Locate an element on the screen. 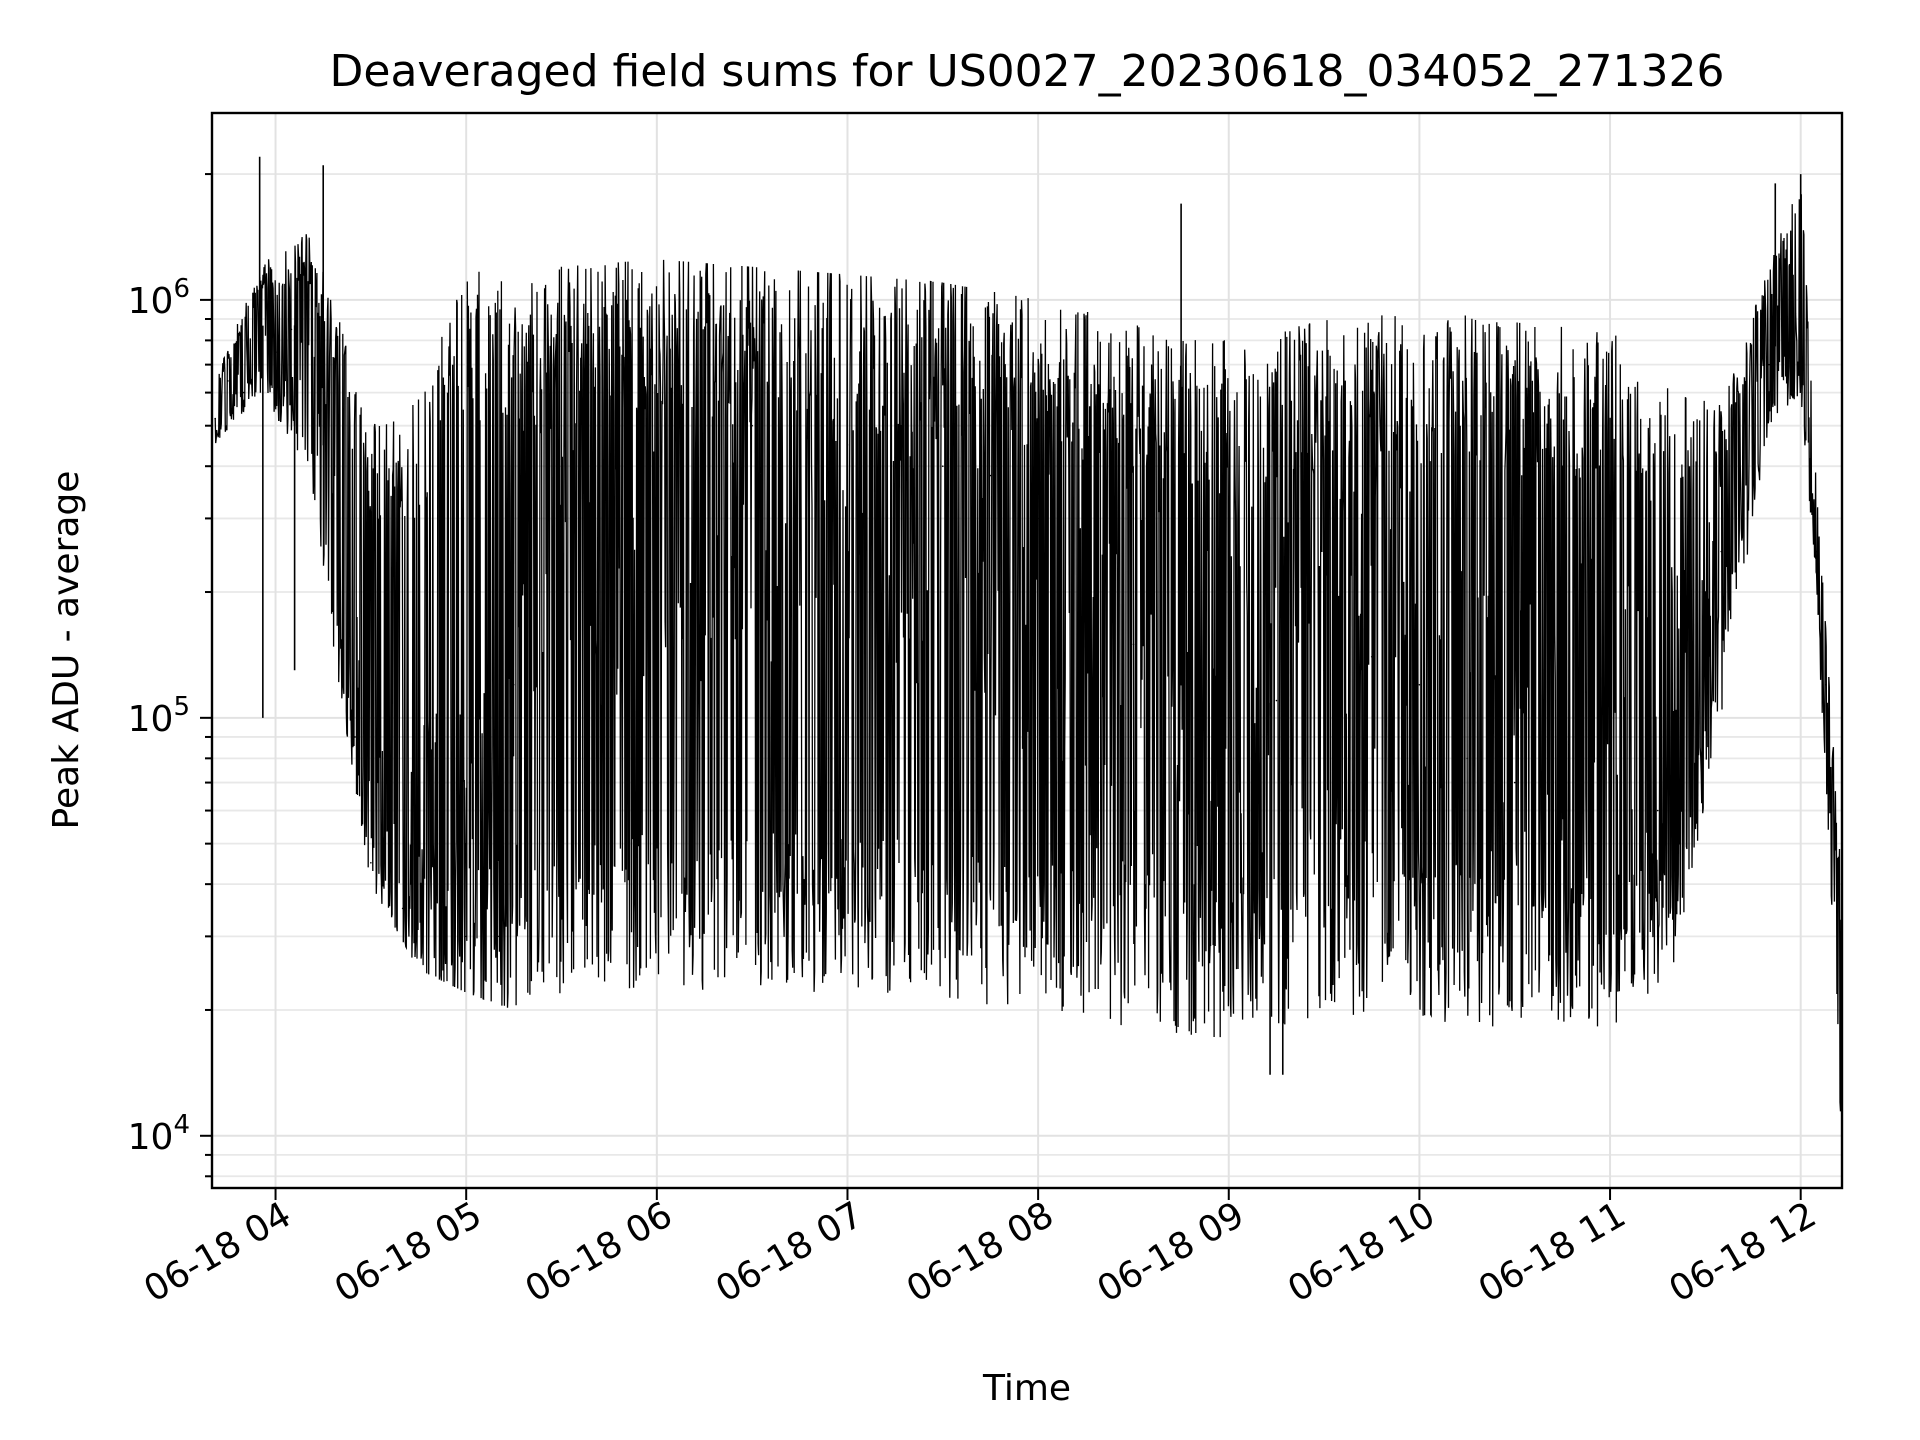 The width and height of the screenshot is (1920, 1440). y-tick-label: 10⁶ is located at coordinates (159, 298).